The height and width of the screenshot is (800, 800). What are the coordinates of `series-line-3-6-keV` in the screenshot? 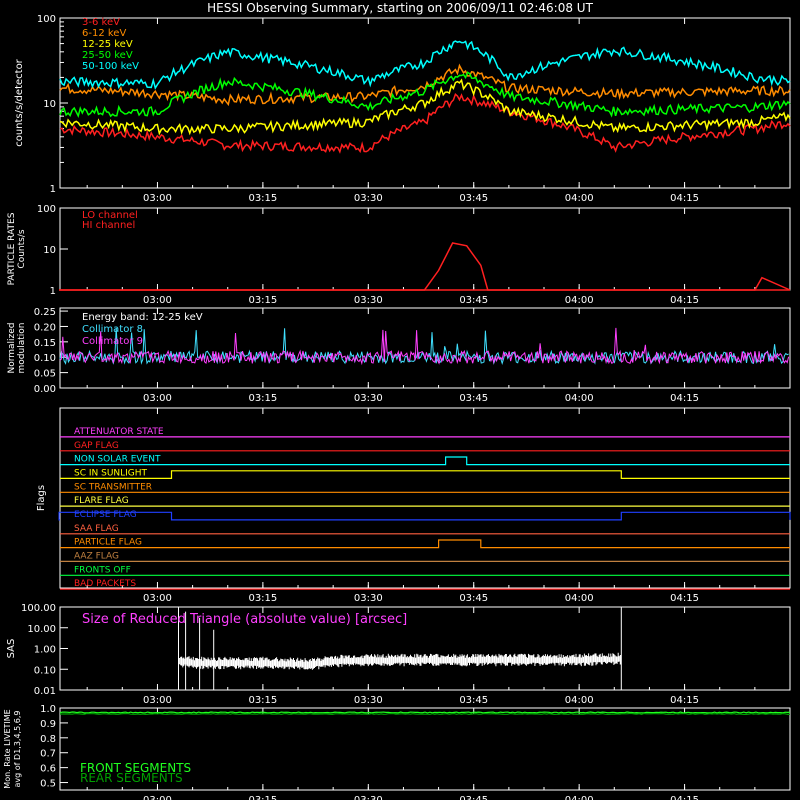 It's located at (425, 123).